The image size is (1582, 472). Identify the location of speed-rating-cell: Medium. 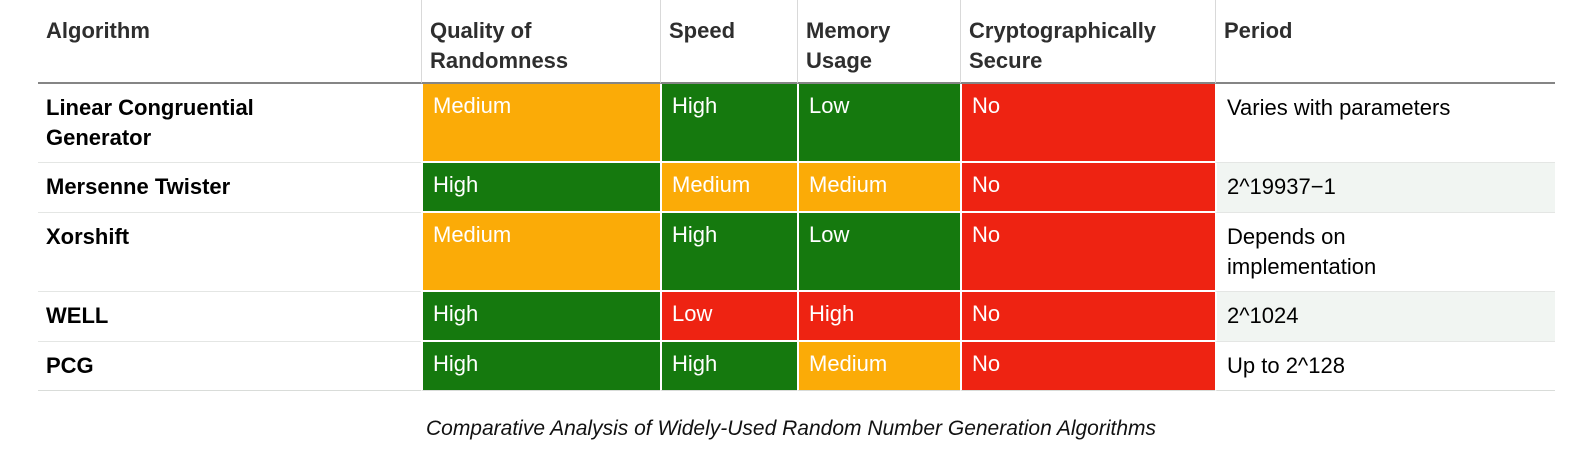
(728, 188).